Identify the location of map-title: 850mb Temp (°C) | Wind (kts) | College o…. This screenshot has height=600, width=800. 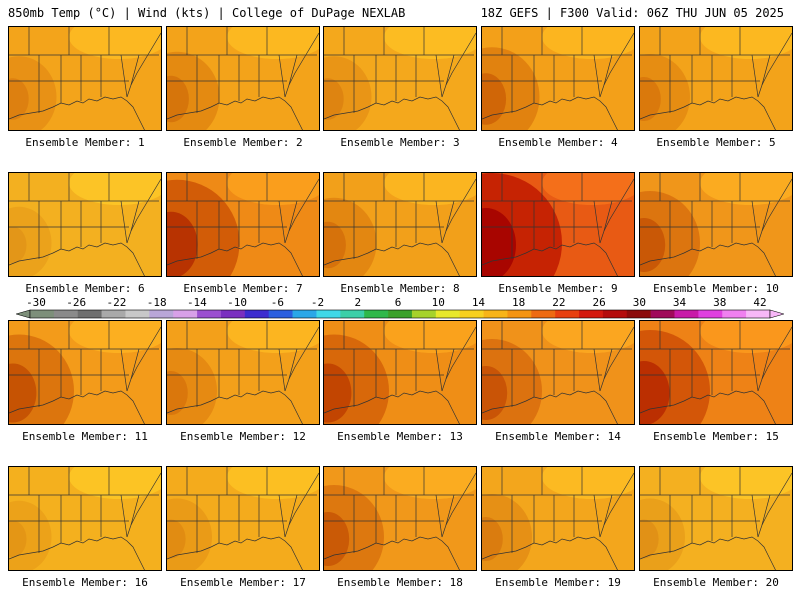
(207, 13).